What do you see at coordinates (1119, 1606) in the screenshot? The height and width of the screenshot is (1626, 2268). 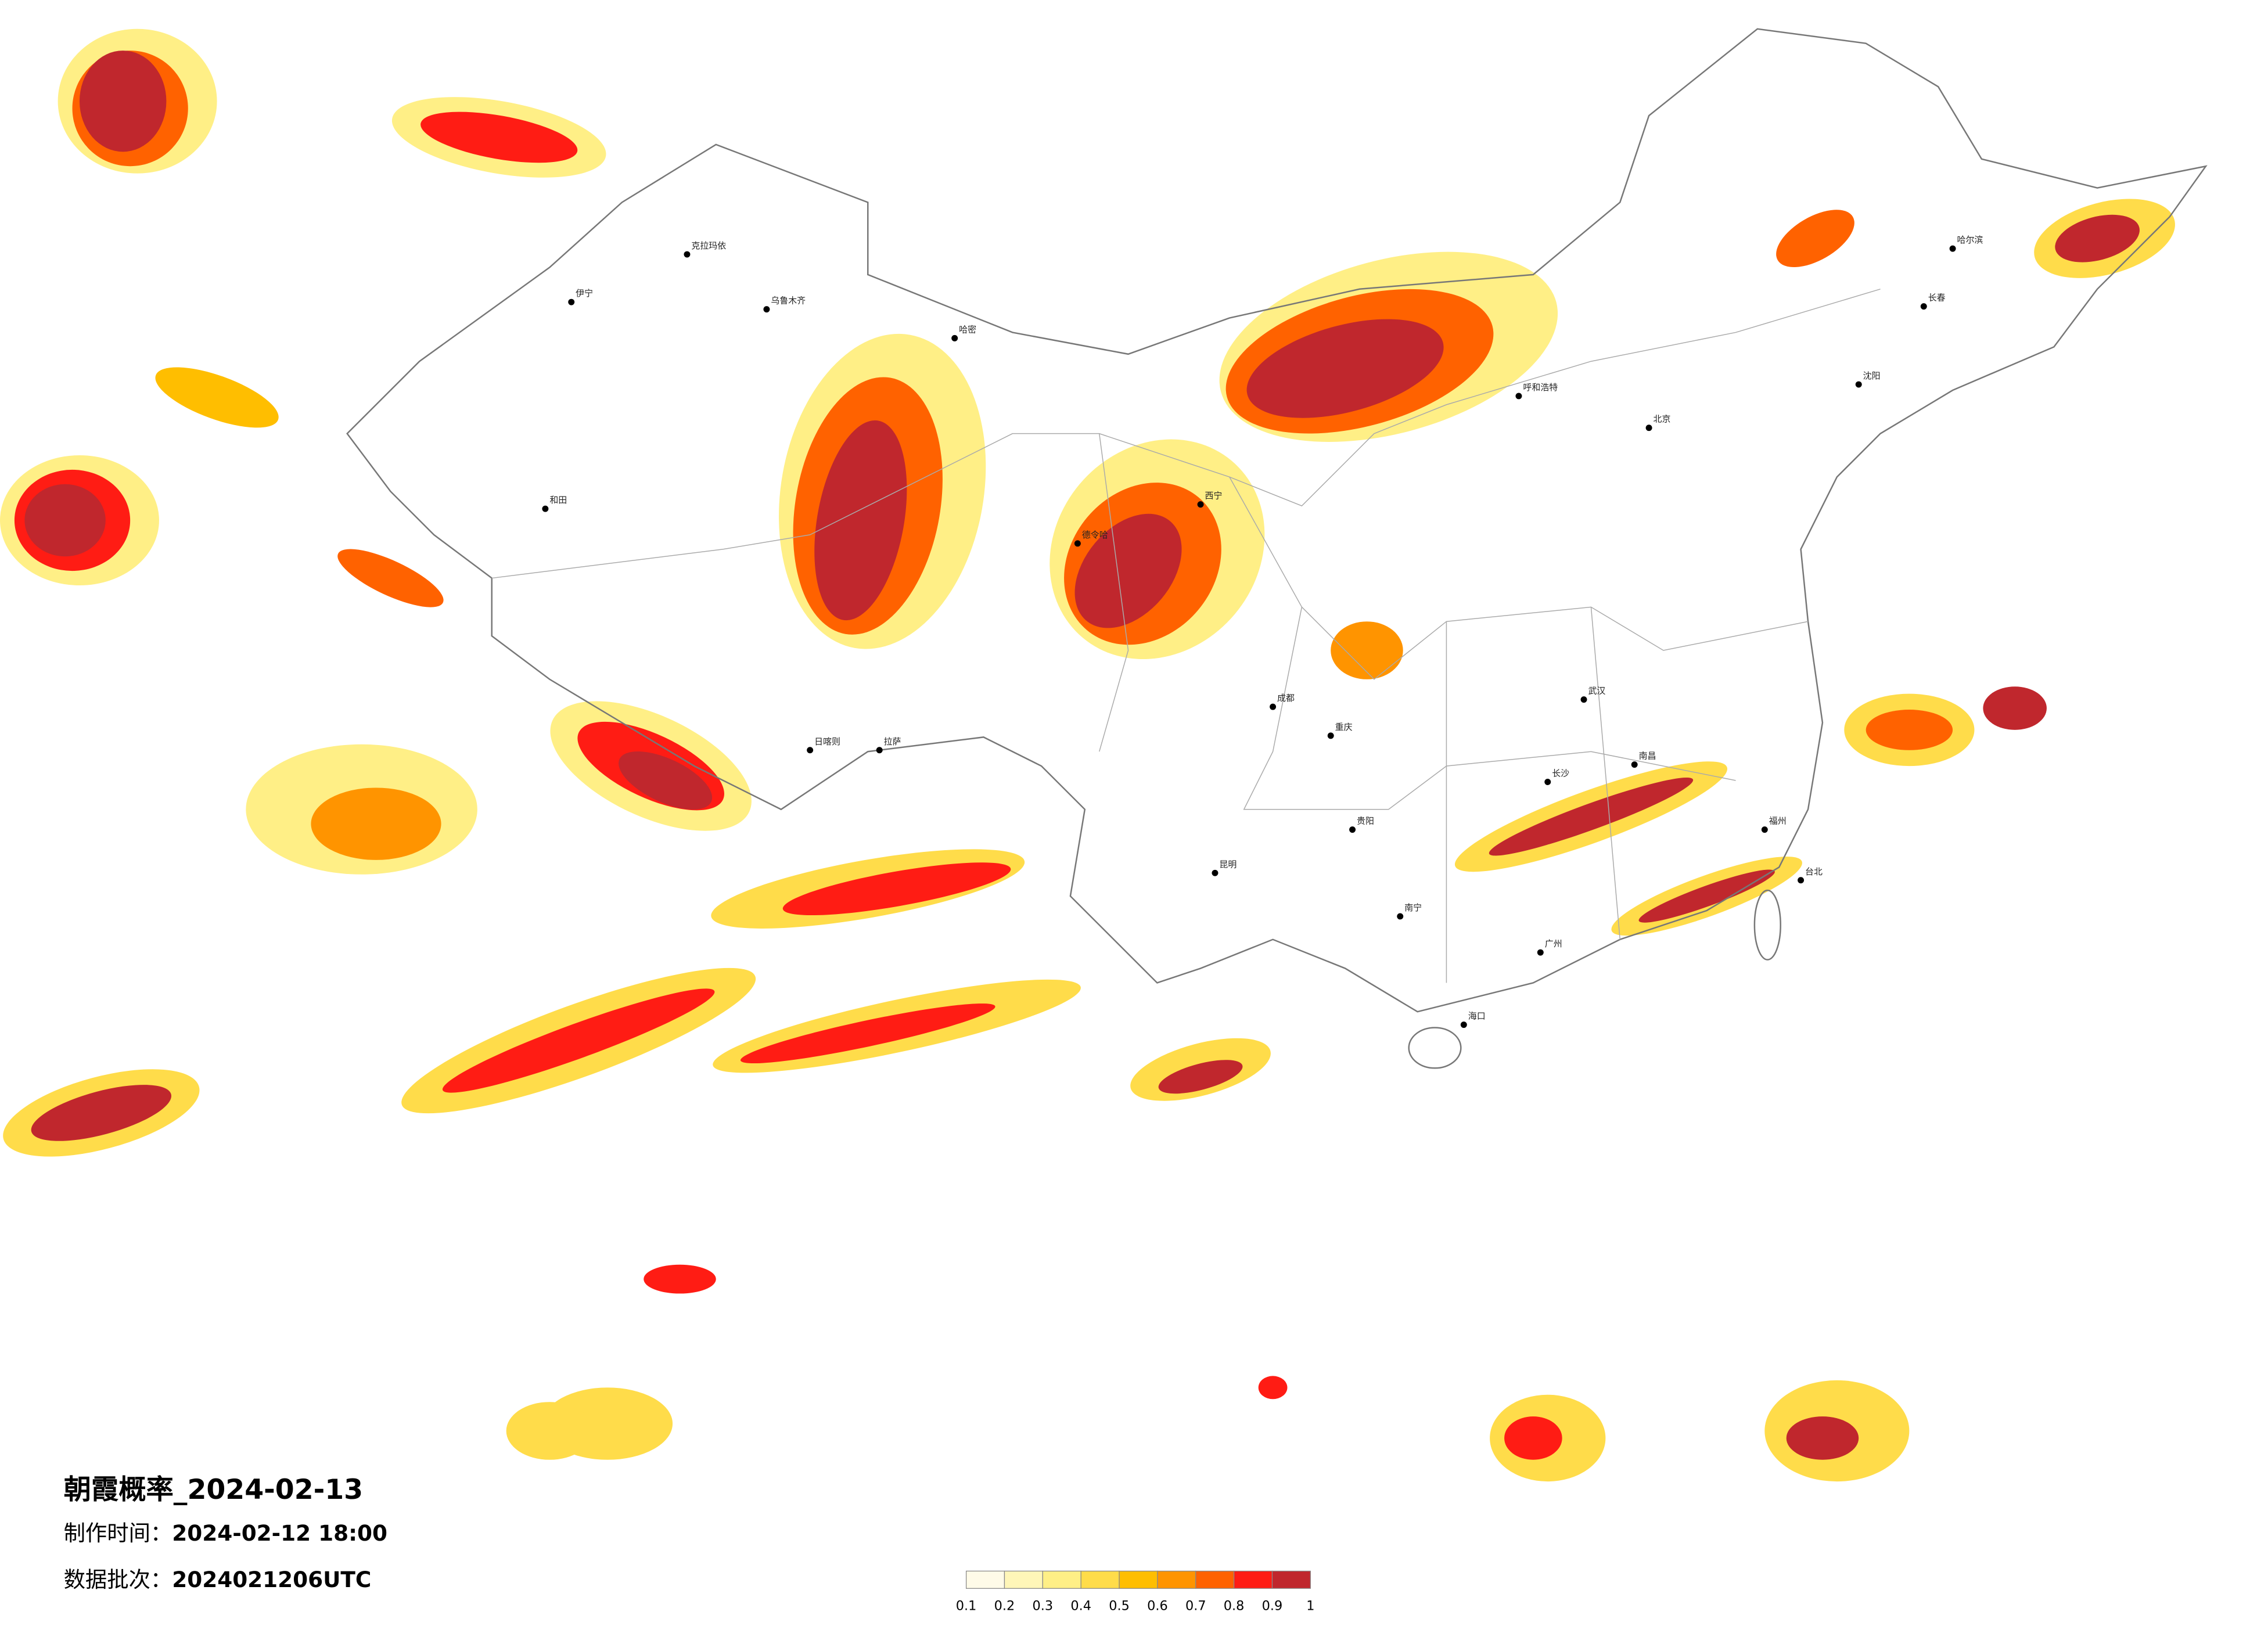 I see `legend-tick-label: 0.5` at bounding box center [1119, 1606].